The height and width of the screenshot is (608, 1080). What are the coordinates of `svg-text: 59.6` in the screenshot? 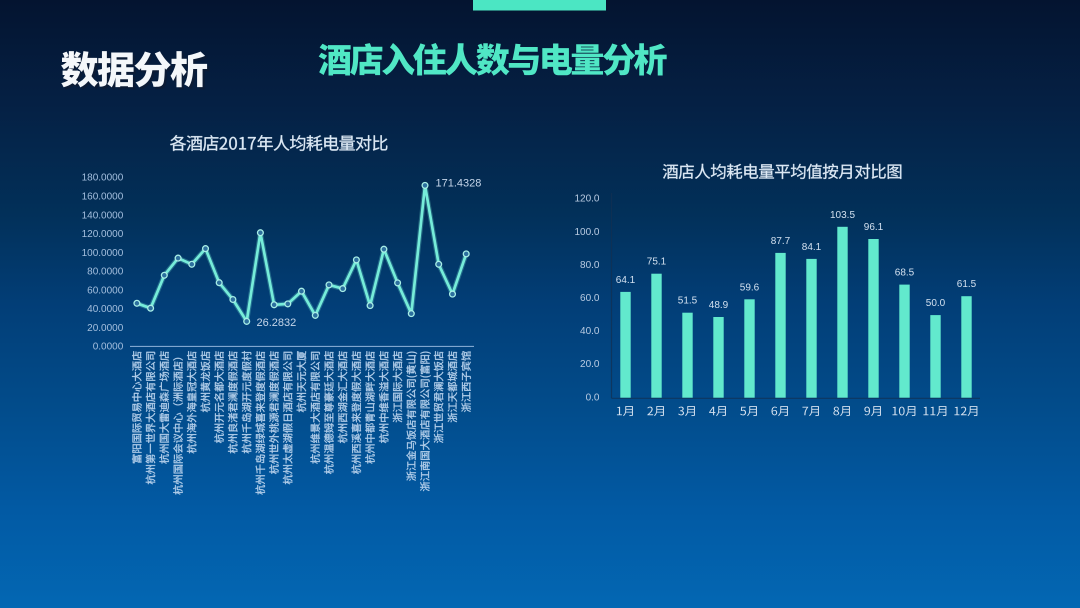 It's located at (750, 287).